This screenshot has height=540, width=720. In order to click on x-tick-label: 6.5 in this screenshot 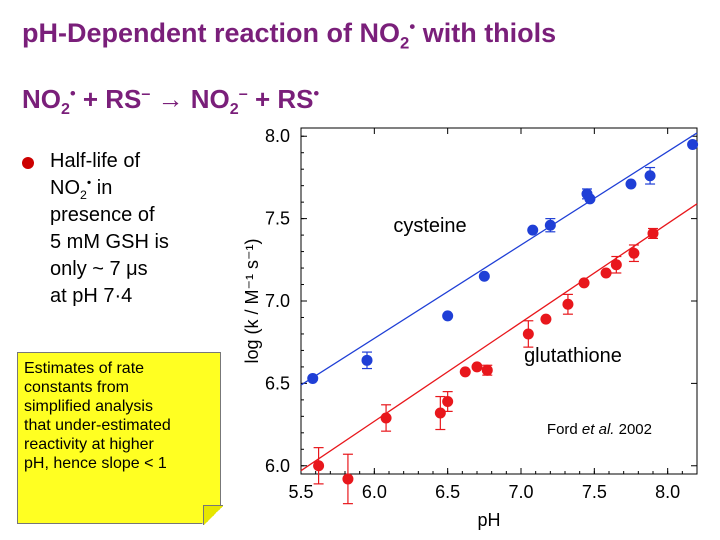, I will do `click(447, 492)`.